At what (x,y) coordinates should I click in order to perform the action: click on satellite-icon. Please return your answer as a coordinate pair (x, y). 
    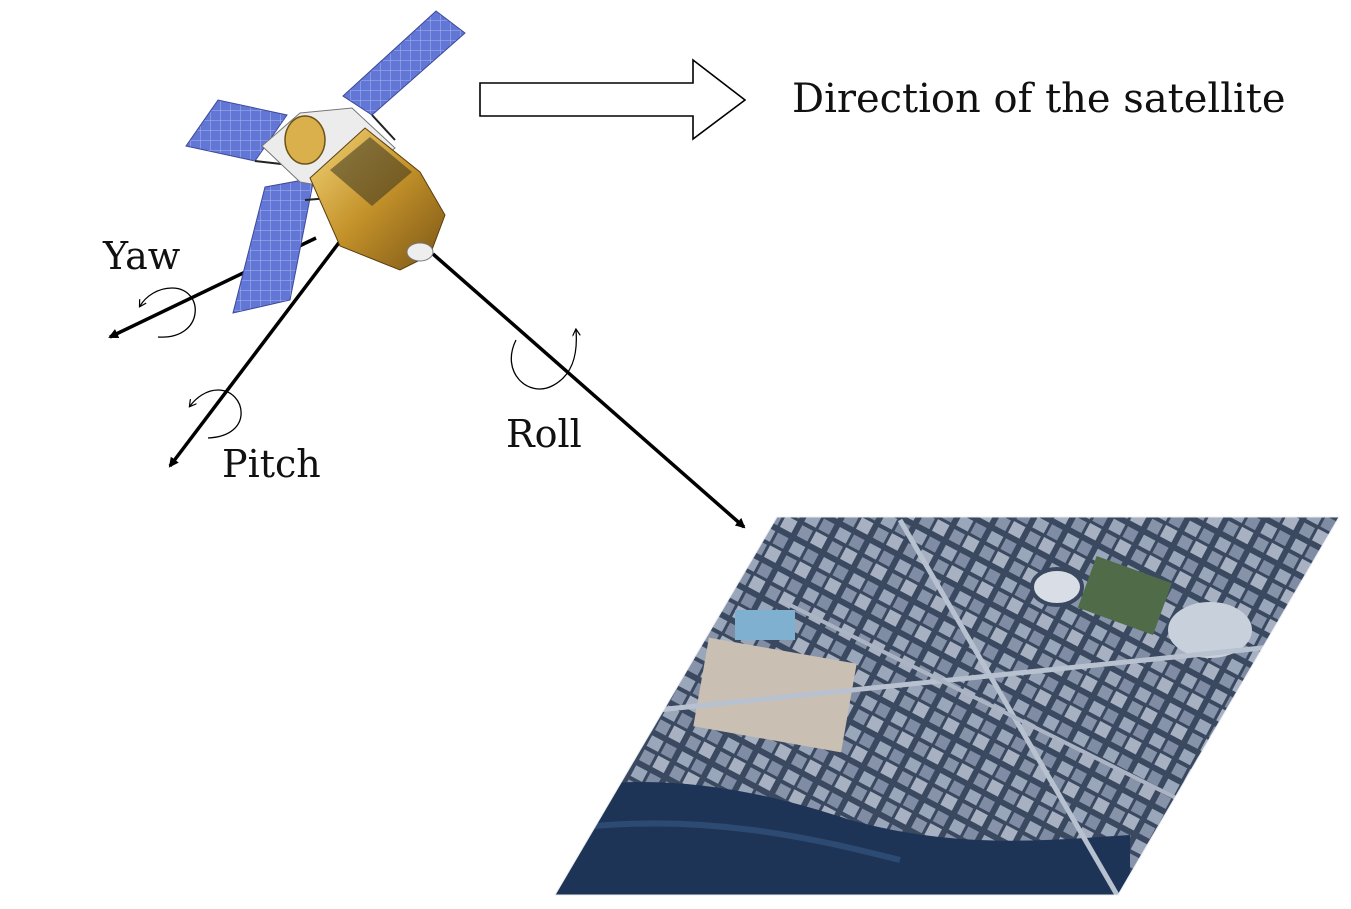
    Looking at the image, I should click on (325, 162).